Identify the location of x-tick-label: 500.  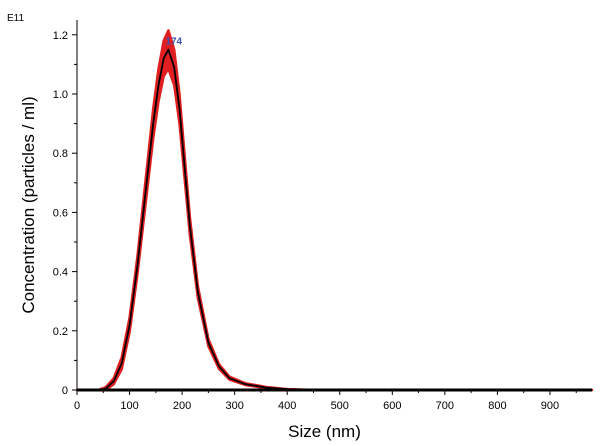
(340, 406).